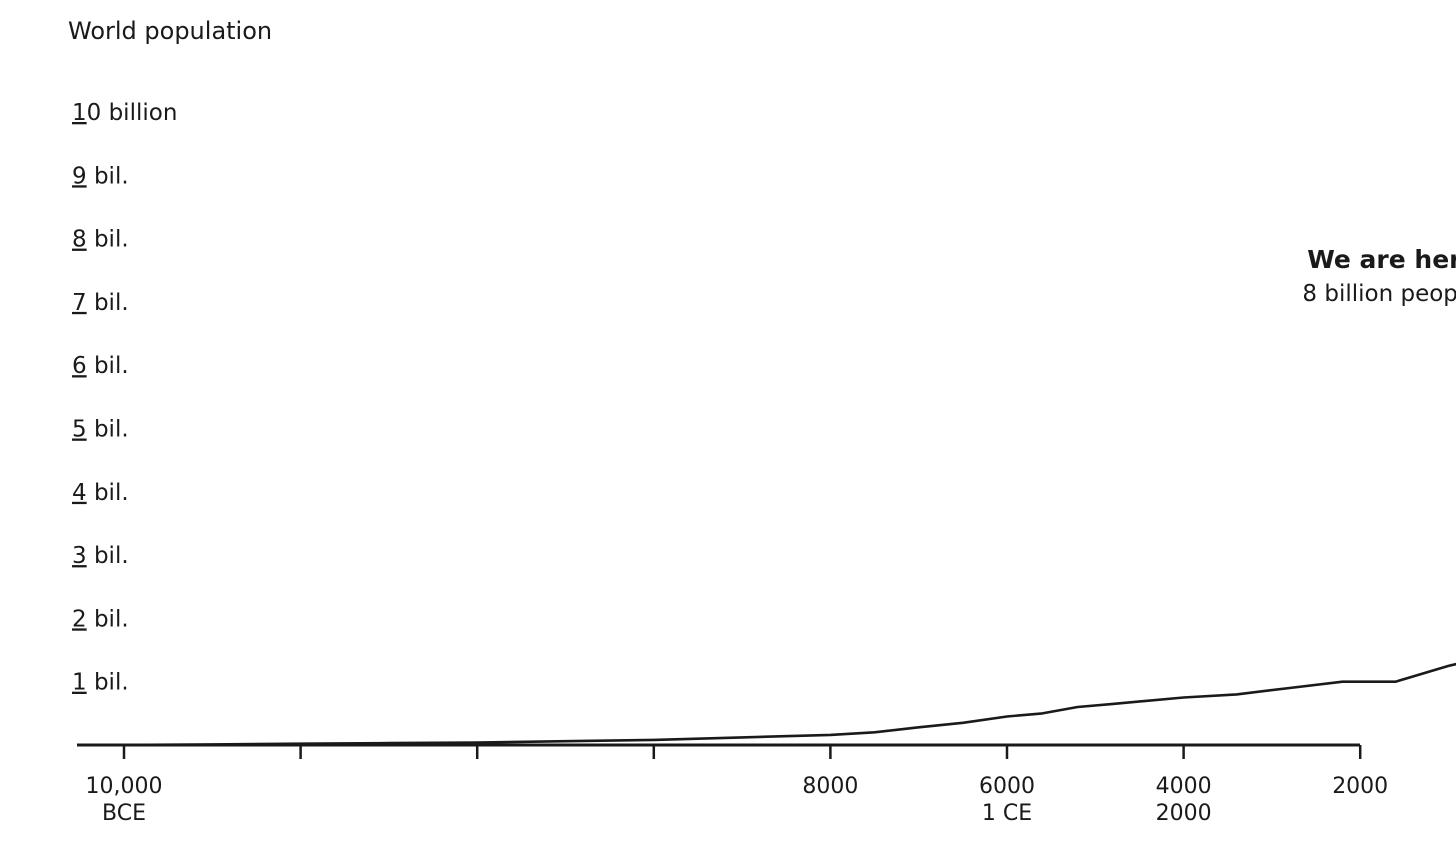  Describe the element at coordinates (1381, 259) in the screenshot. I see `annotation-title: We are here` at that location.